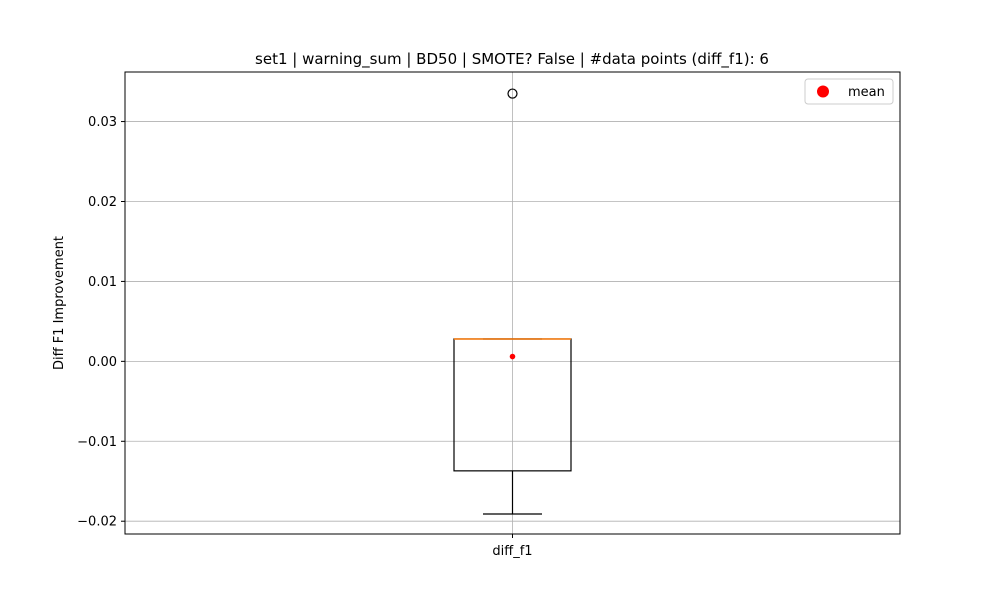 The height and width of the screenshot is (600, 1000). I want to click on legend-frame, so click(849, 91).